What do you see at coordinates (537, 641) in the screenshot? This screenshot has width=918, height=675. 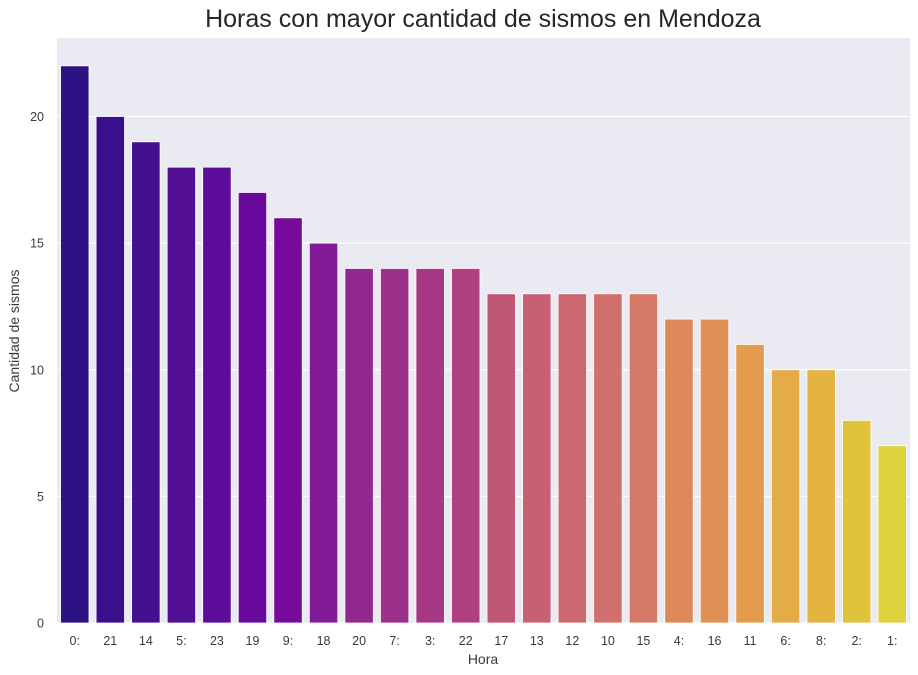 I see `x-tick-label: 13` at bounding box center [537, 641].